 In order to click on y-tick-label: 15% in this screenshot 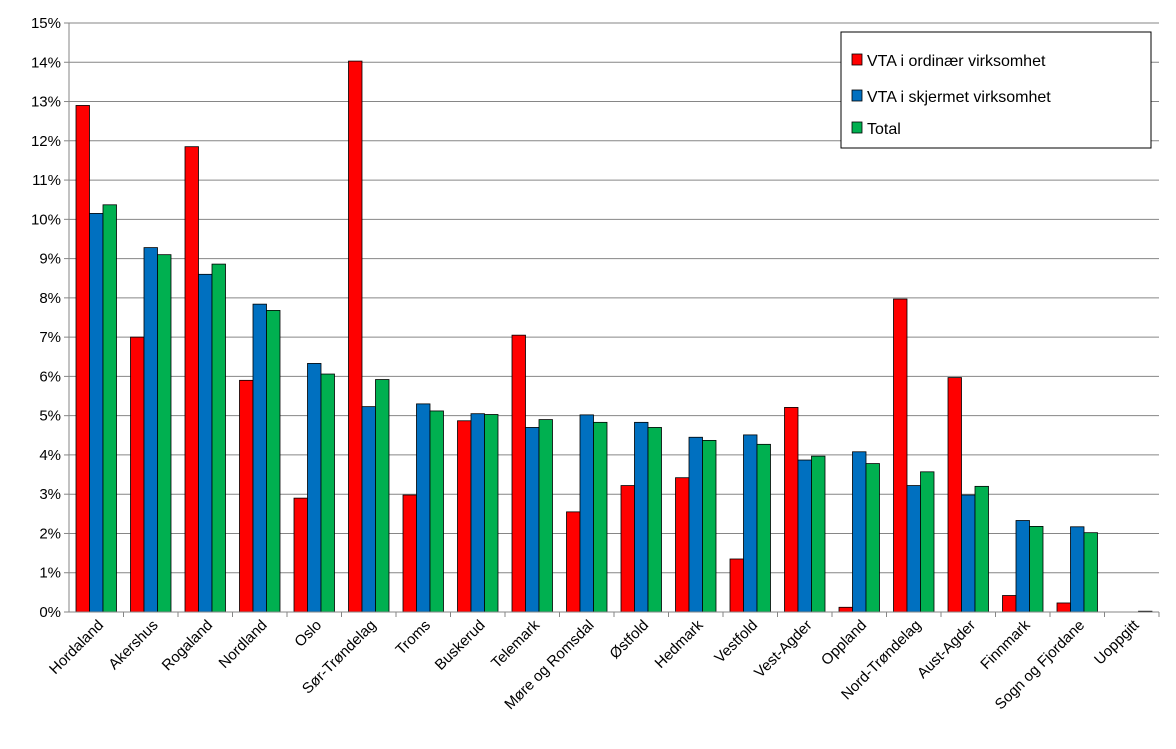, I will do `click(46, 23)`.